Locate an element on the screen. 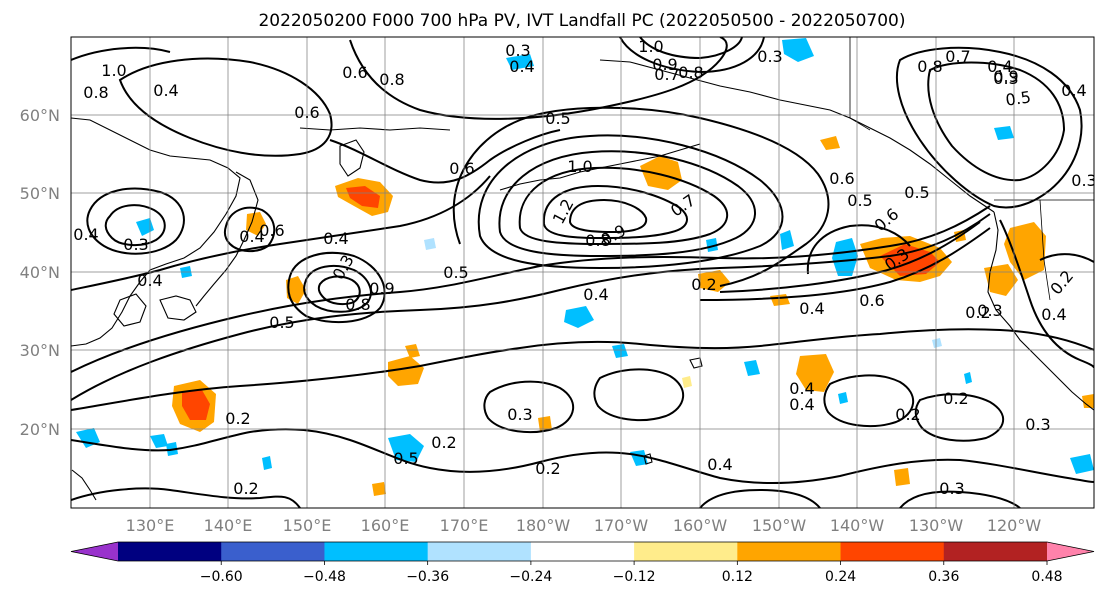 Image resolution: width=1105 pixels, height=601 pixels. contour-label: 0.7 is located at coordinates (957, 56).